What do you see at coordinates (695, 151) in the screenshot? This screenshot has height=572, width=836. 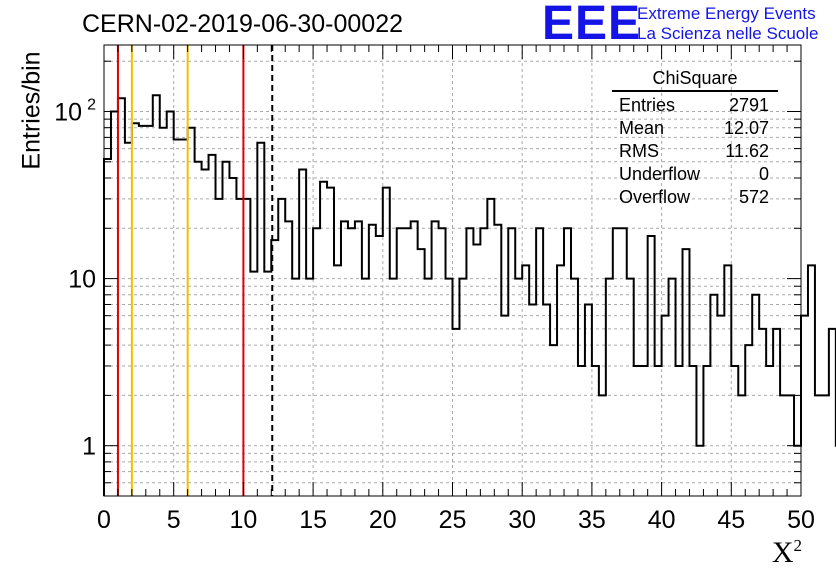 I see `stats-row-rms: RMS 11.62` at bounding box center [695, 151].